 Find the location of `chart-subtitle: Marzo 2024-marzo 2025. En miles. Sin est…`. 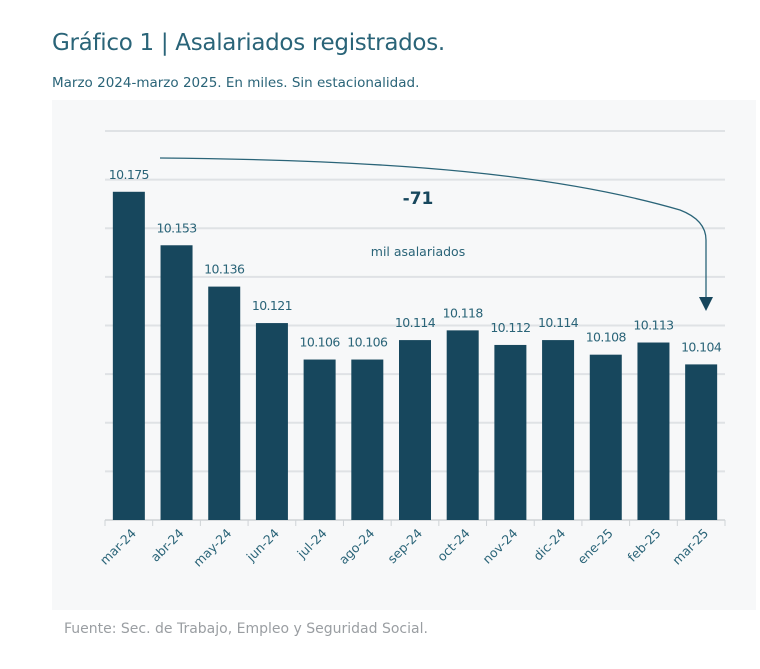

chart-subtitle: Marzo 2024-marzo 2025. En miles. Sin est… is located at coordinates (236, 83).